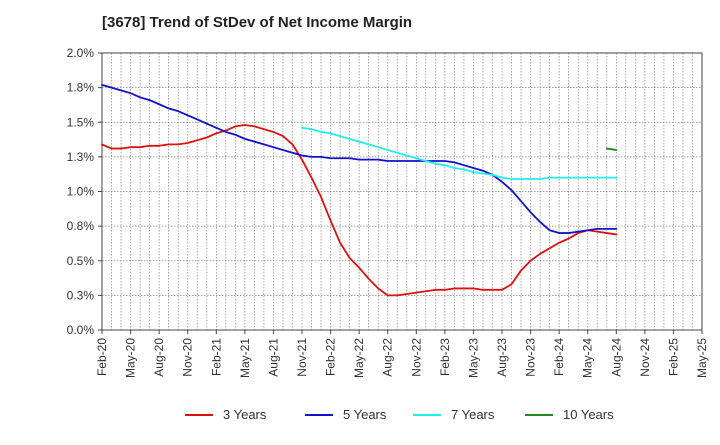 The height and width of the screenshot is (445, 720). What do you see at coordinates (245, 358) in the screenshot?
I see `x-tick-label: May-21` at bounding box center [245, 358].